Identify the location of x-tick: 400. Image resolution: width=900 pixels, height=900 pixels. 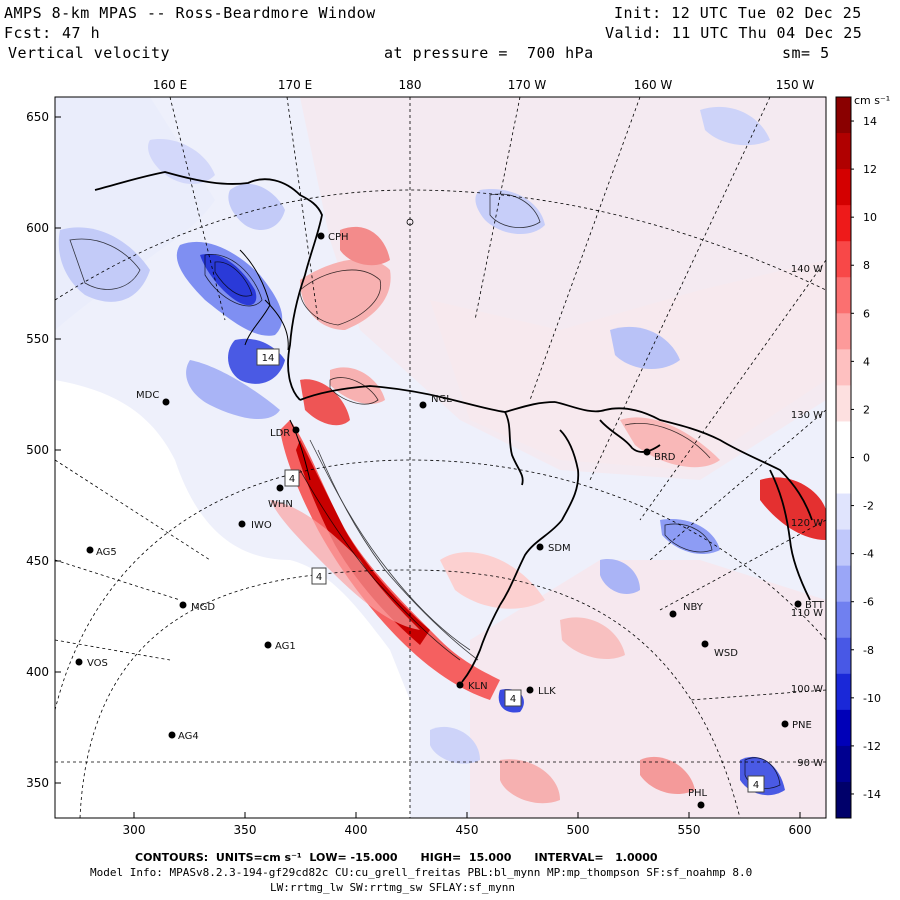
(356, 830).